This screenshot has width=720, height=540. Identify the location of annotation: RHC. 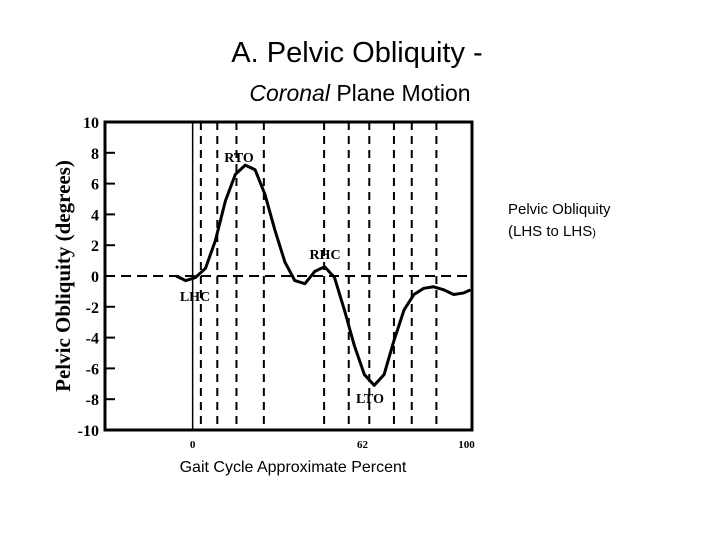
(324, 255).